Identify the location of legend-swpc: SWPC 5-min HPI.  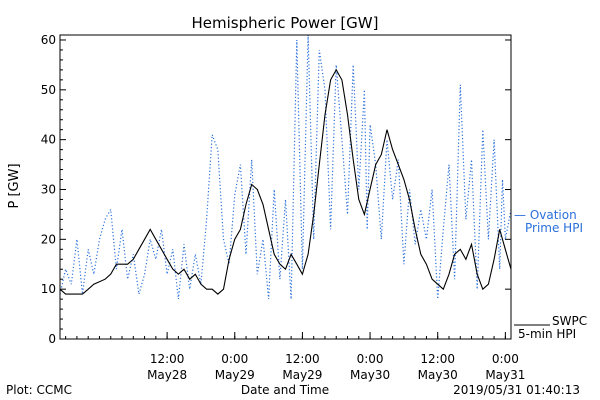
(550, 327).